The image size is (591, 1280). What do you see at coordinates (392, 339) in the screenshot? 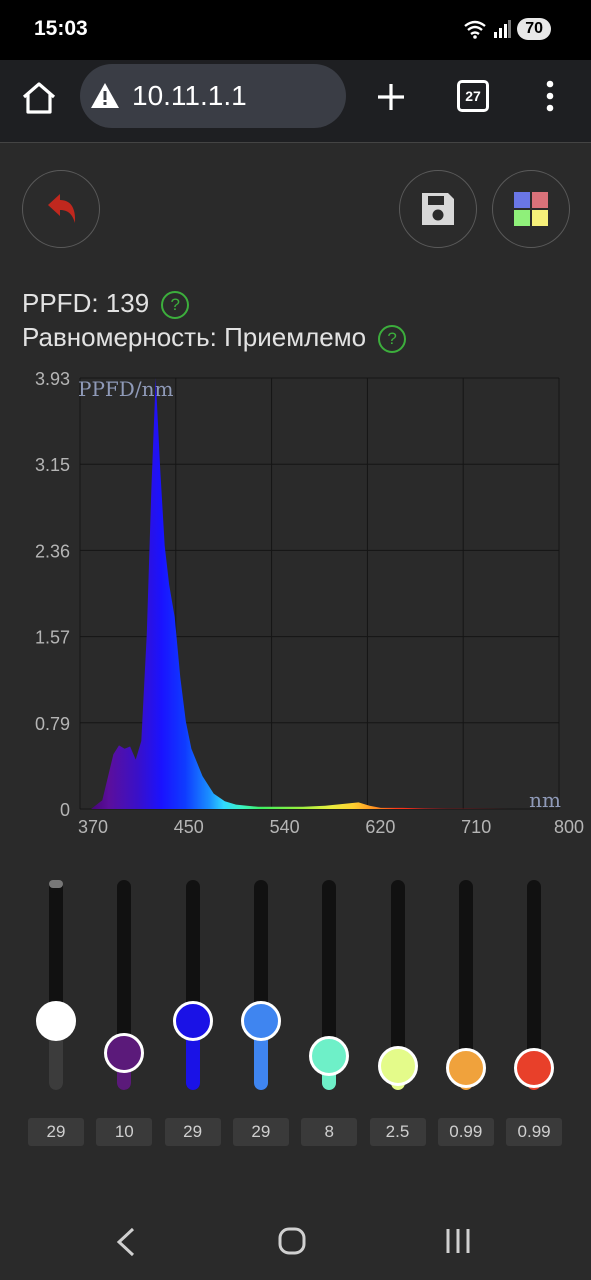
I see `uniformity-help-icon: ?` at bounding box center [392, 339].